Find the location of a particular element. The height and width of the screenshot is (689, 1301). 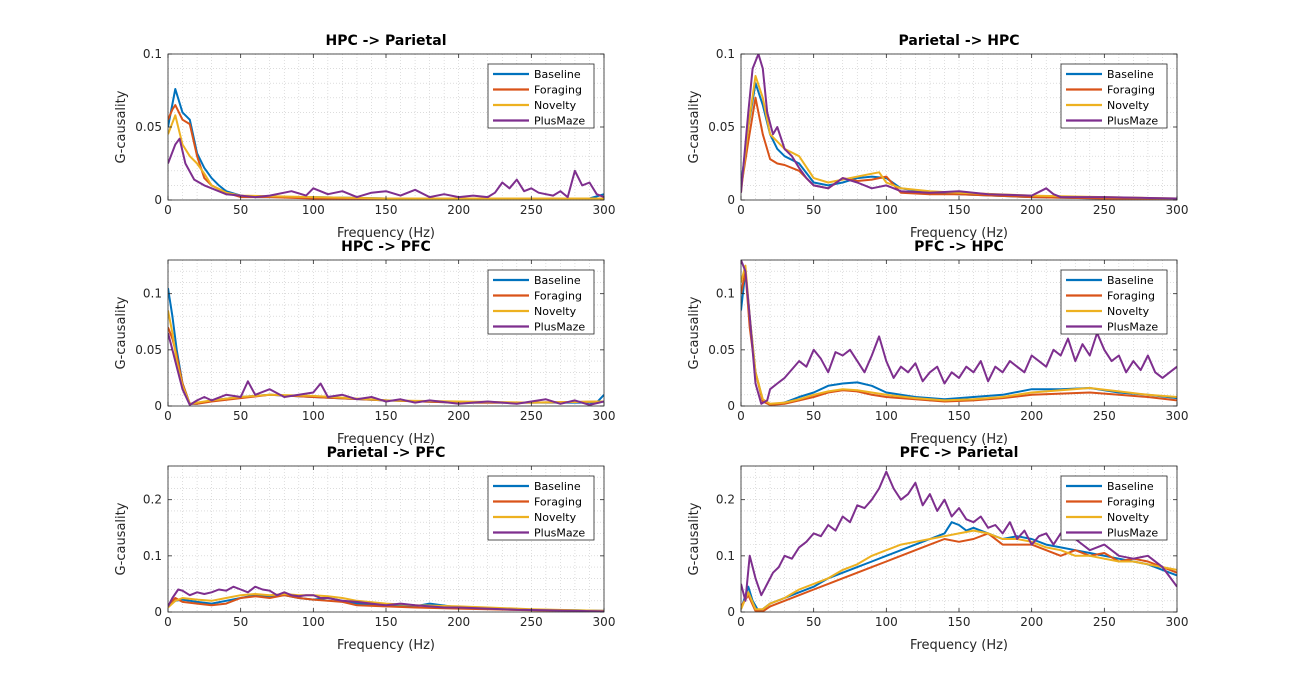

legend-box is located at coordinates (541, 302).